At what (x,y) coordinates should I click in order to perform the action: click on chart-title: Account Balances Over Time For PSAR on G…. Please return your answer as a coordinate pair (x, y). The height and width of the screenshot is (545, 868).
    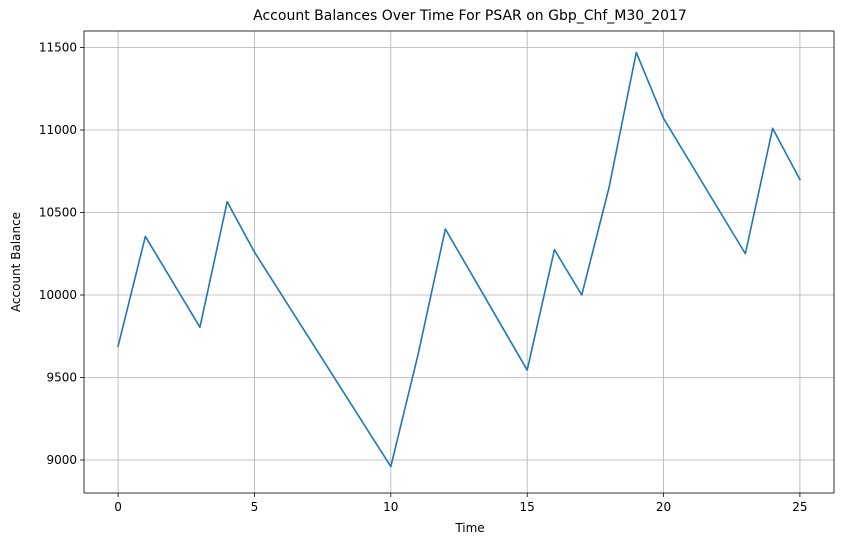
    Looking at the image, I should click on (470, 16).